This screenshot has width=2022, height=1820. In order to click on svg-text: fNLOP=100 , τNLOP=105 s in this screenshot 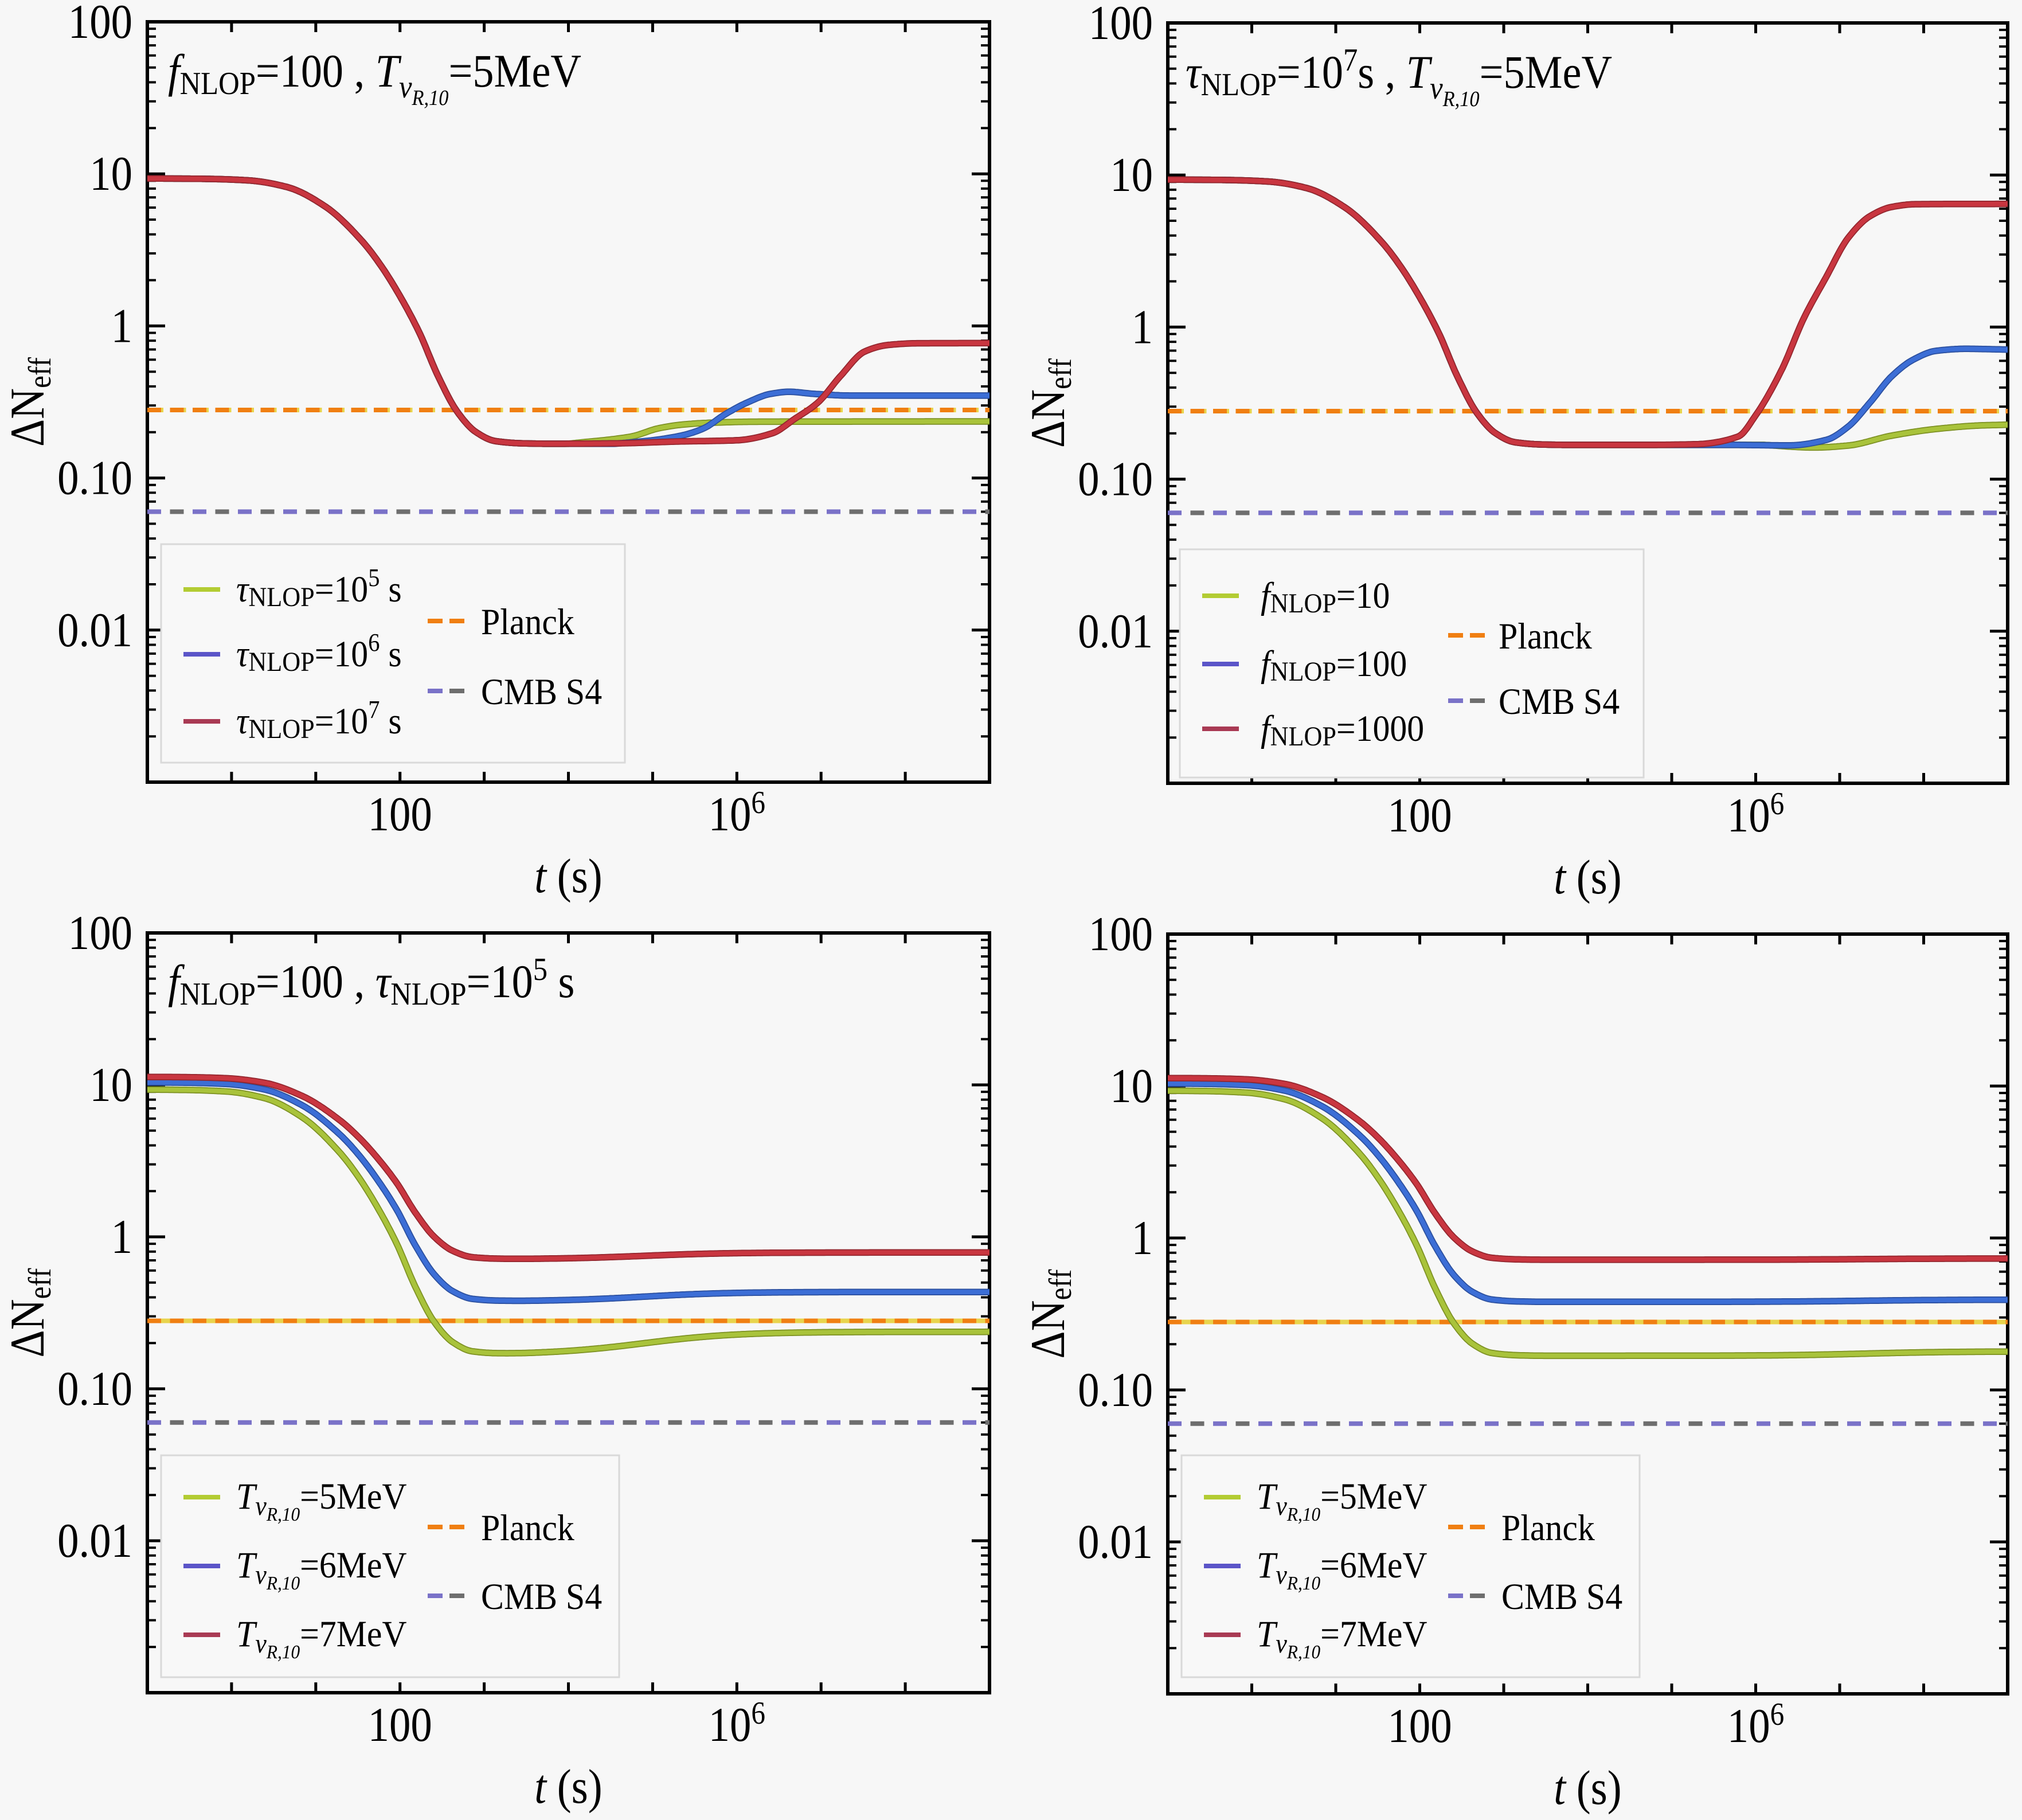, I will do `click(371, 982)`.